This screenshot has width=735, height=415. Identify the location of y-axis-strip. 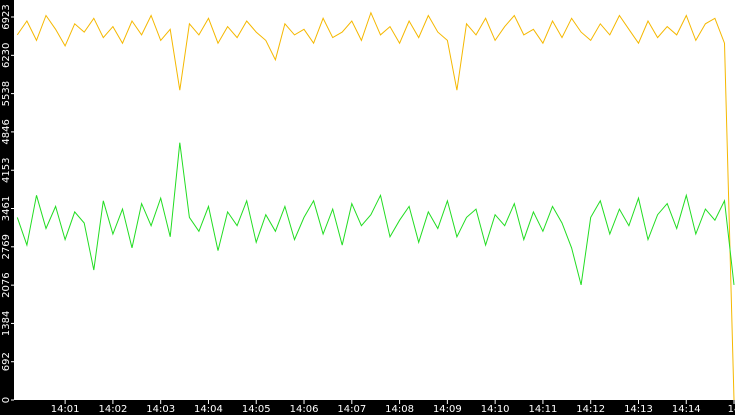
(7, 207).